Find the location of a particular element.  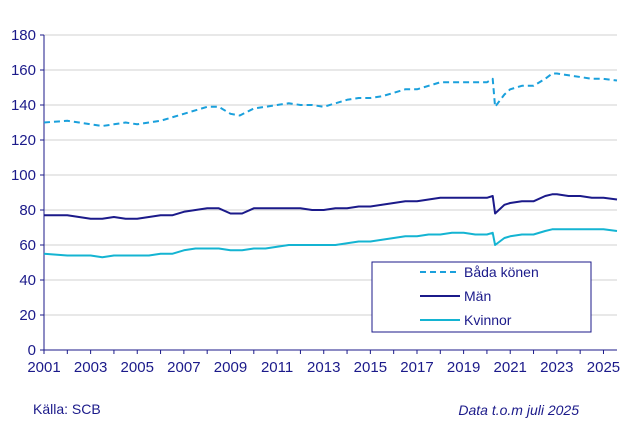

series-line-m-n is located at coordinates (331, 206).